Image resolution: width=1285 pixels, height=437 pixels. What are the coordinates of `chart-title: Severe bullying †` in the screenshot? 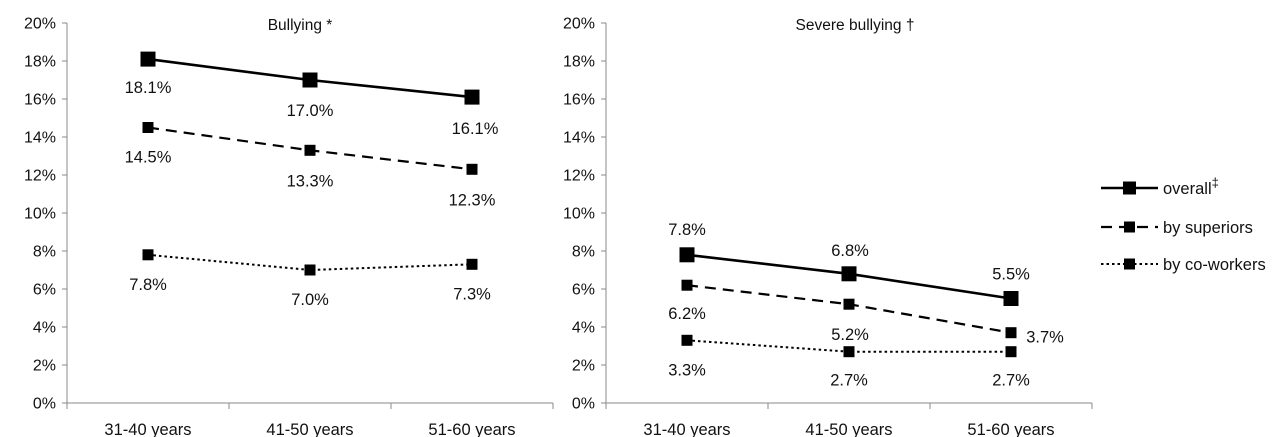 It's located at (855, 25).